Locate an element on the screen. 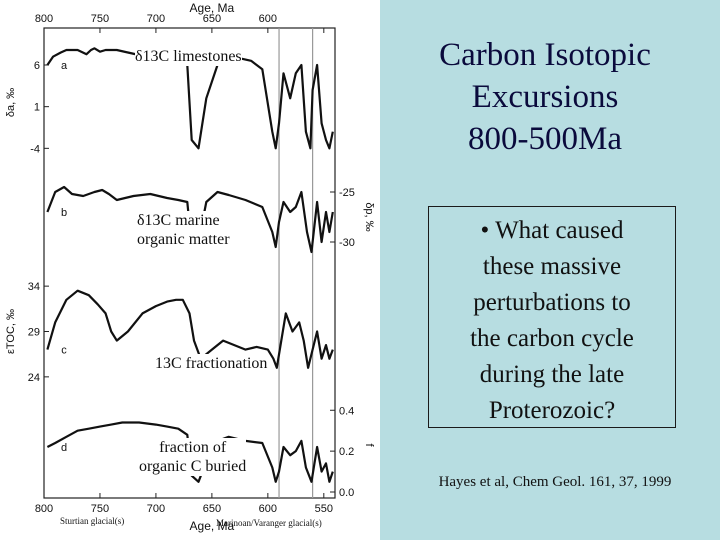 This screenshot has height=540, width=720. slide-title: Carbon Isotopic Excursions 800-500Ma is located at coordinates (545, 97).